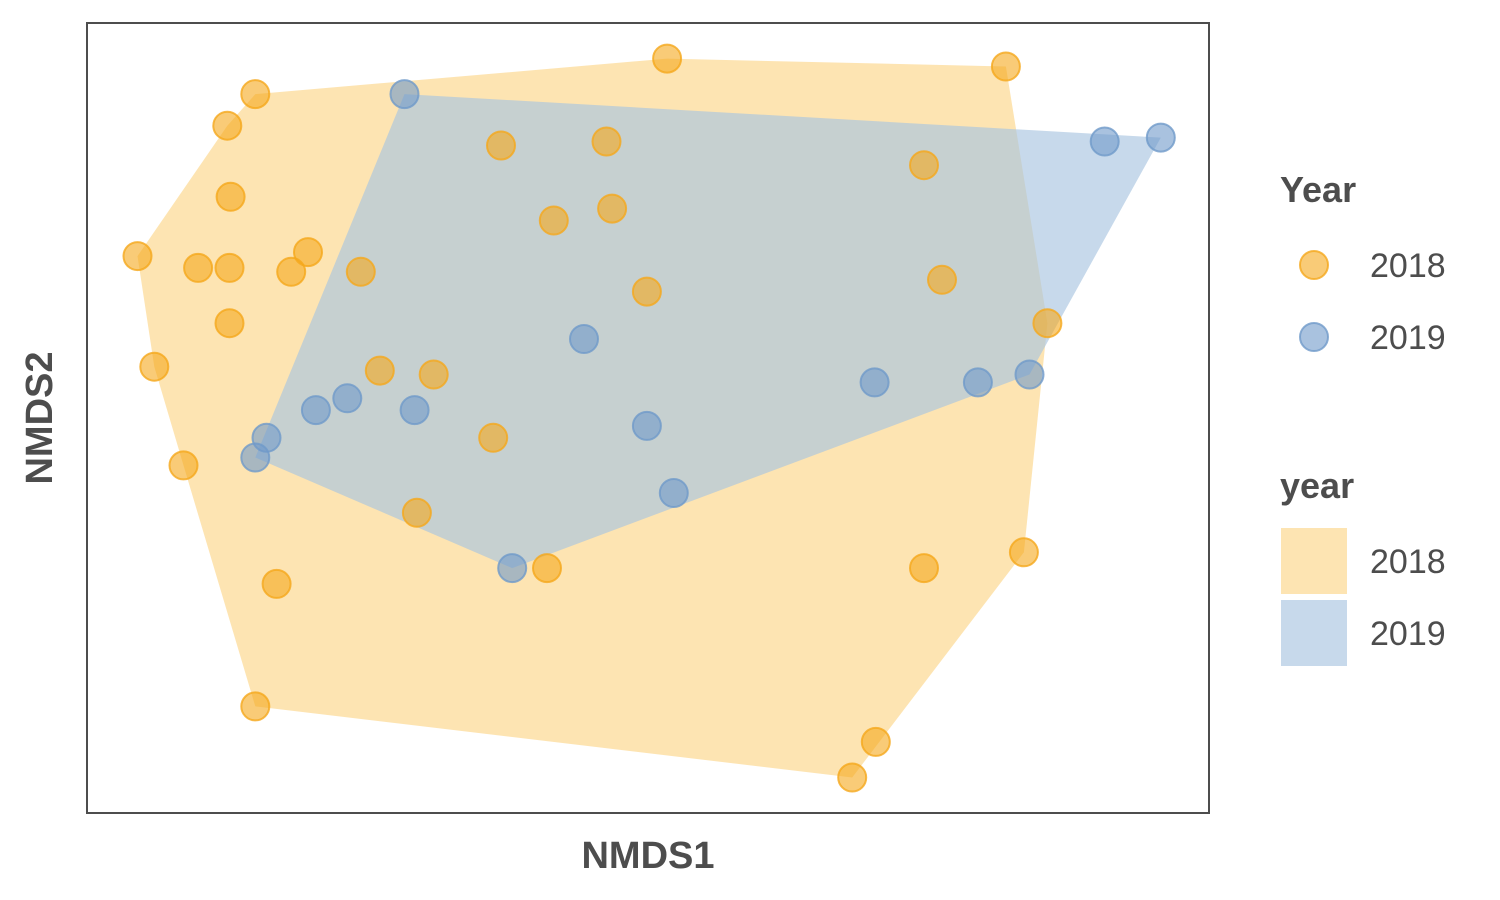  Describe the element at coordinates (1314, 633) in the screenshot. I see `hull-legend-key-2019` at that location.